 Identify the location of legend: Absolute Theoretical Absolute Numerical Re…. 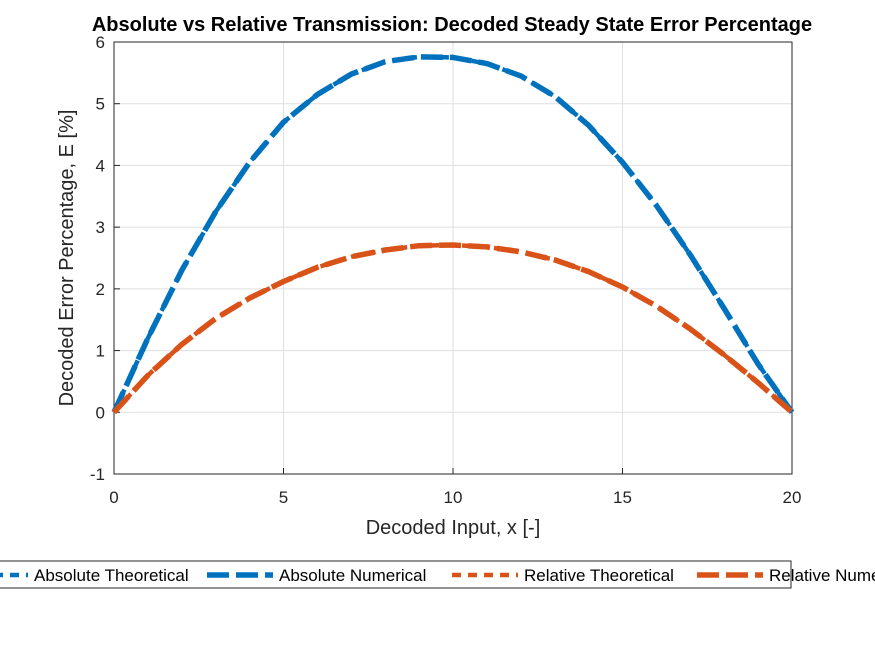
(437, 574).